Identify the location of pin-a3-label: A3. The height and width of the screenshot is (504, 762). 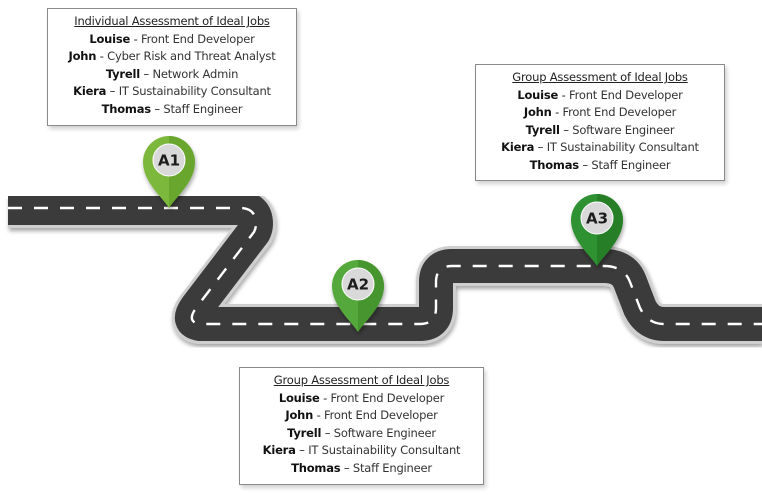
(597, 219).